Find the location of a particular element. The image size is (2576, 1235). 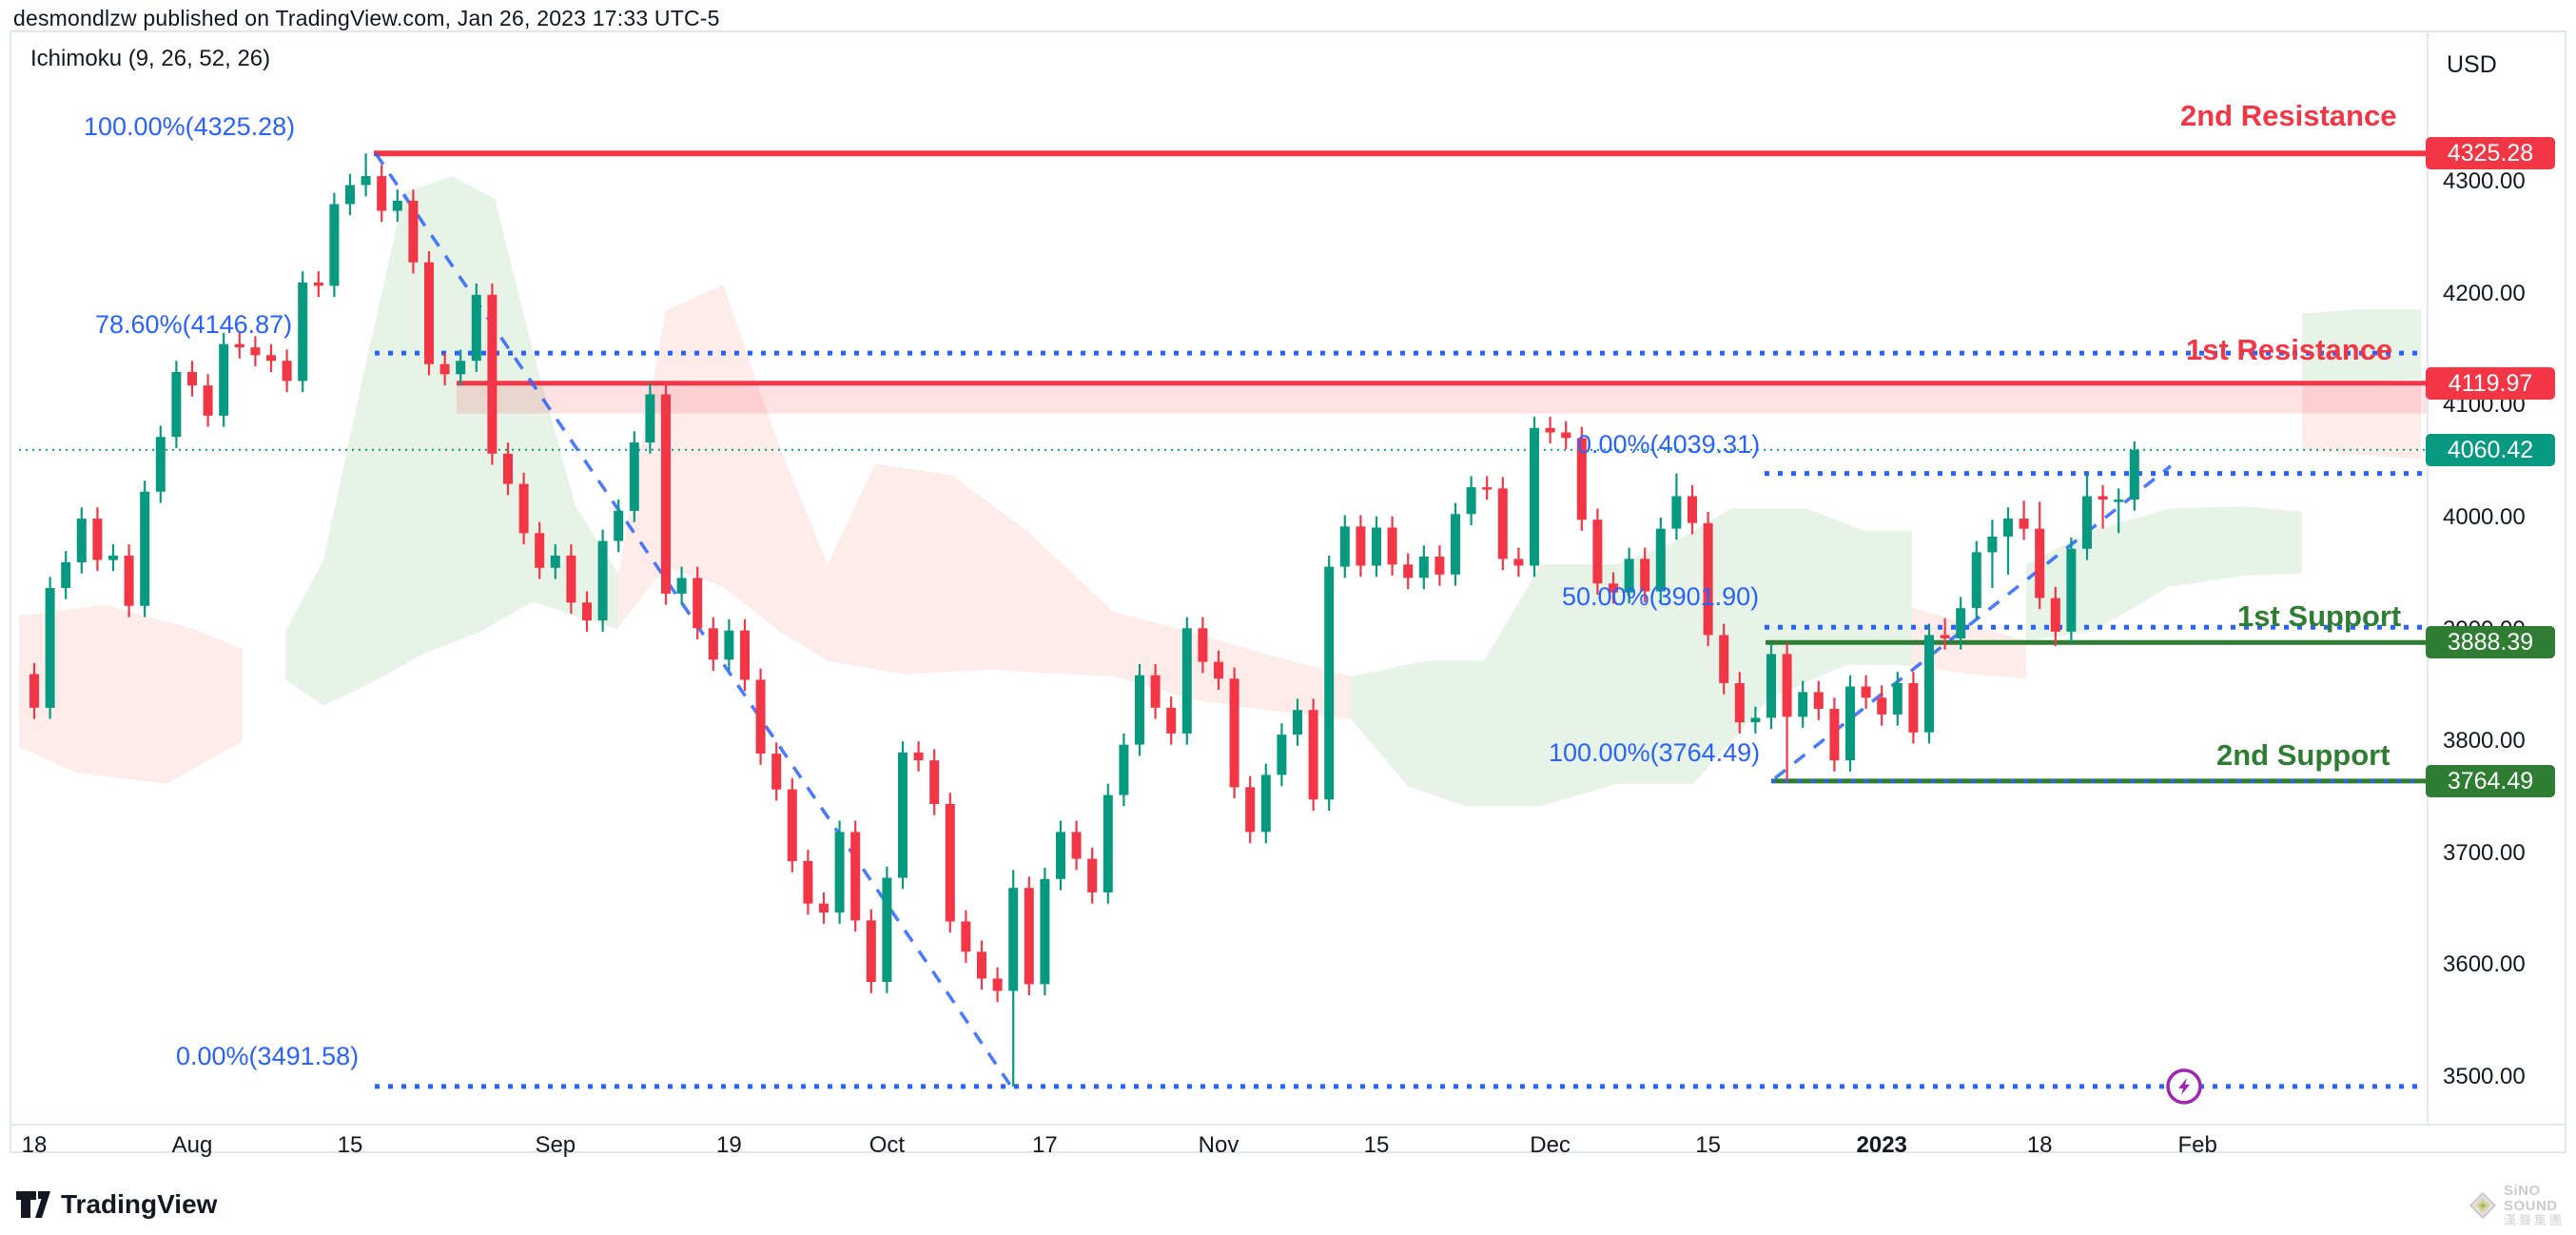

tradingview-footer-logo: TradingView is located at coordinates (116, 1204).